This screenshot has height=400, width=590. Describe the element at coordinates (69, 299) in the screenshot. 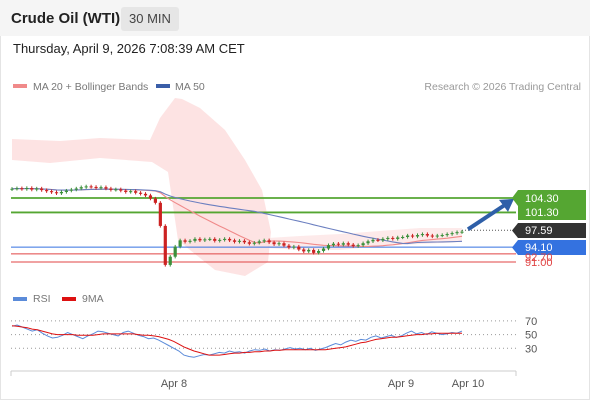

I see `legend-swatch-9ma` at that location.